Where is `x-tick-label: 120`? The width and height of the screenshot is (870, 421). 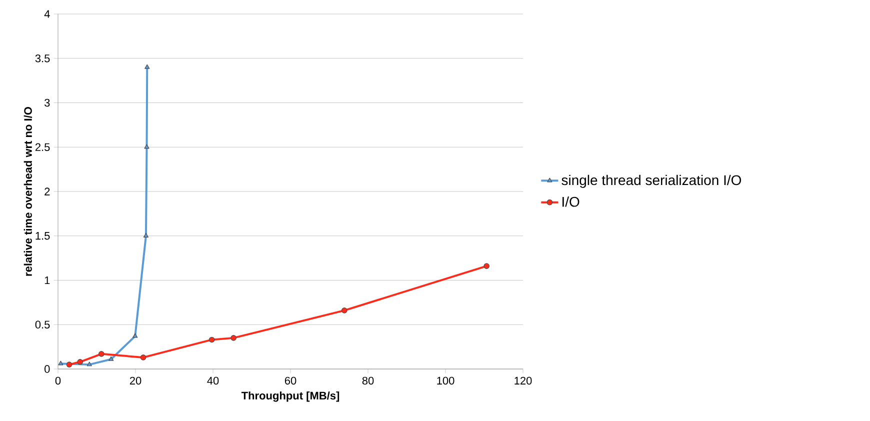 x-tick-label: 120 is located at coordinates (523, 380).